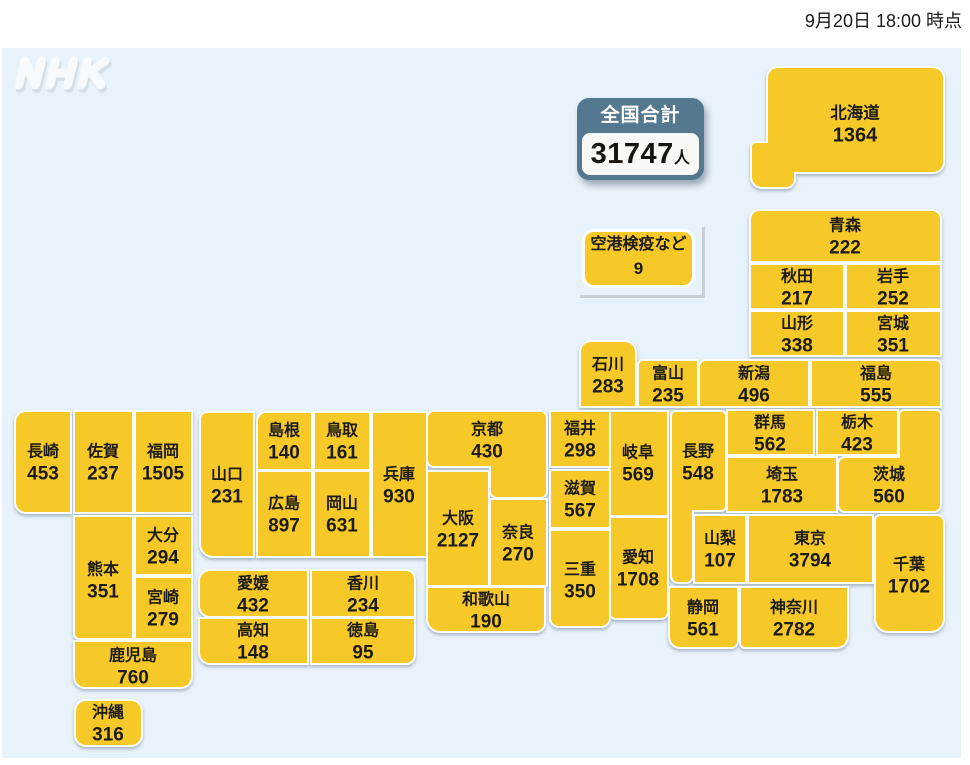  I want to click on svg-text: 香川, so click(362, 584).